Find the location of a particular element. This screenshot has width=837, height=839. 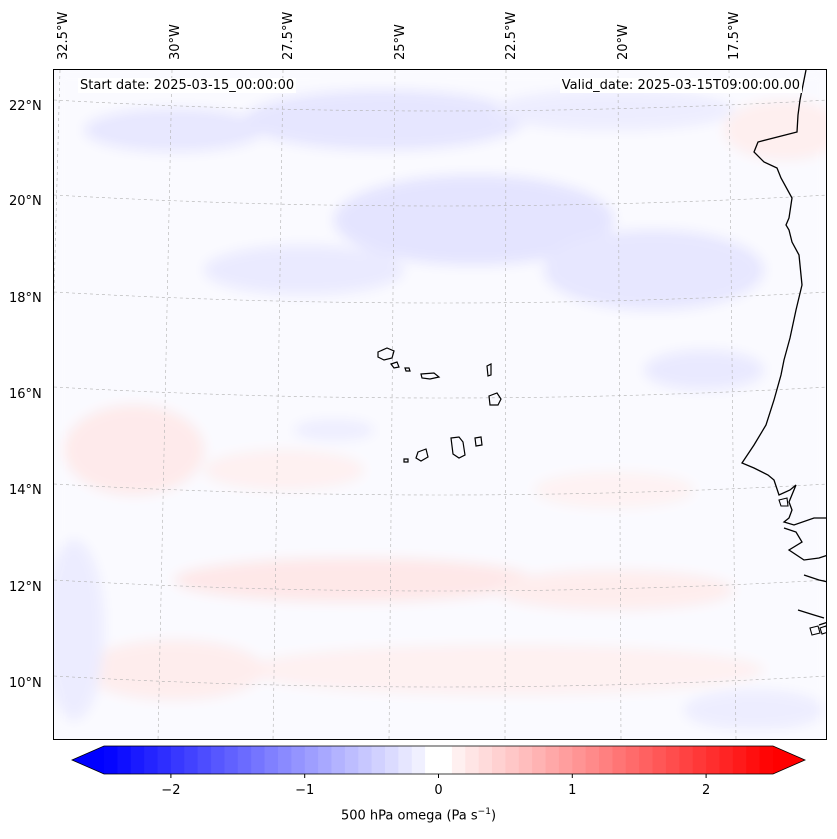

cape-verde-islands is located at coordinates (439, 405).